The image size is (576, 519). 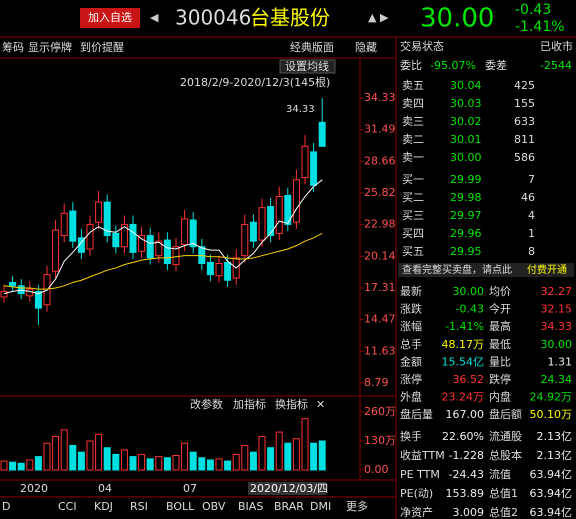 I want to click on fund-label: 换手, so click(x=411, y=436).